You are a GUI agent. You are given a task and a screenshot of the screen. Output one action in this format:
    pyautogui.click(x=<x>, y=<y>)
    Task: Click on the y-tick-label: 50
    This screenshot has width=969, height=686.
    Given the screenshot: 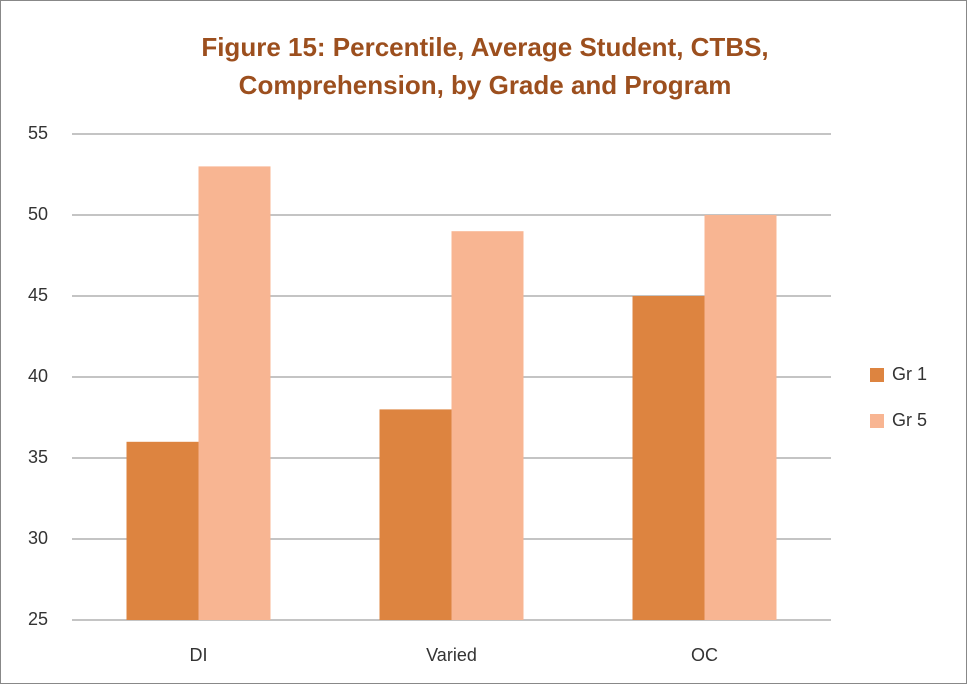 What is the action you would take?
    pyautogui.click(x=38, y=214)
    